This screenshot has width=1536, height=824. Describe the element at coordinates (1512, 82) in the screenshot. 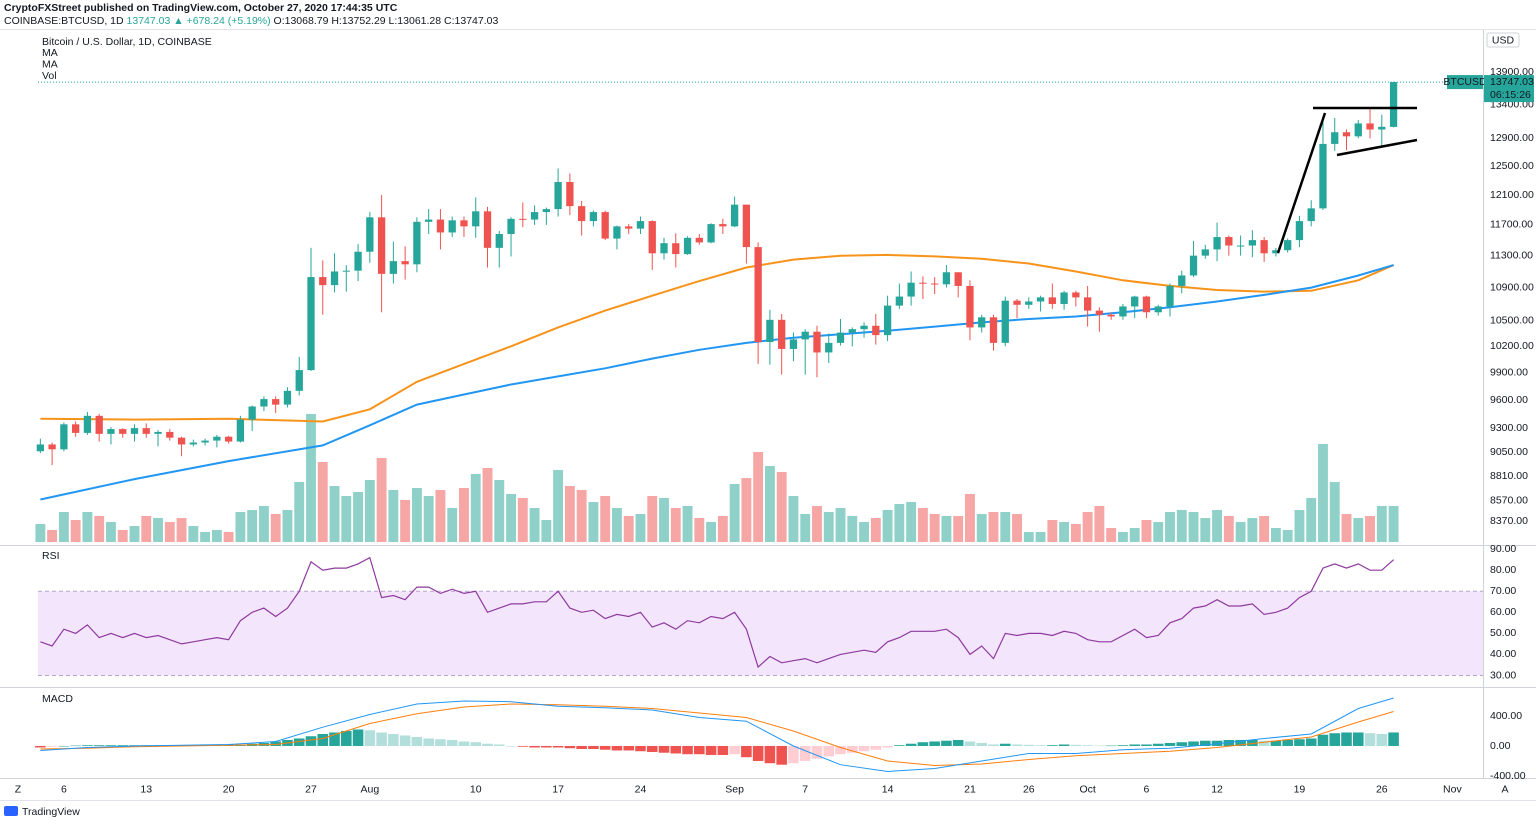

I see `price-label: 13747.03` at that location.